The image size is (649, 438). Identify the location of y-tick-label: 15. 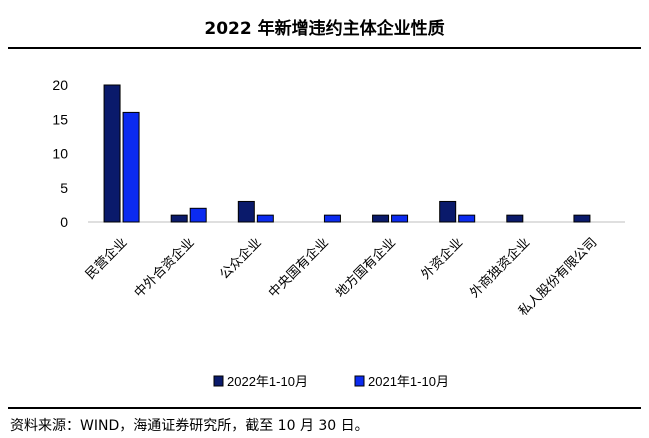
(60, 119).